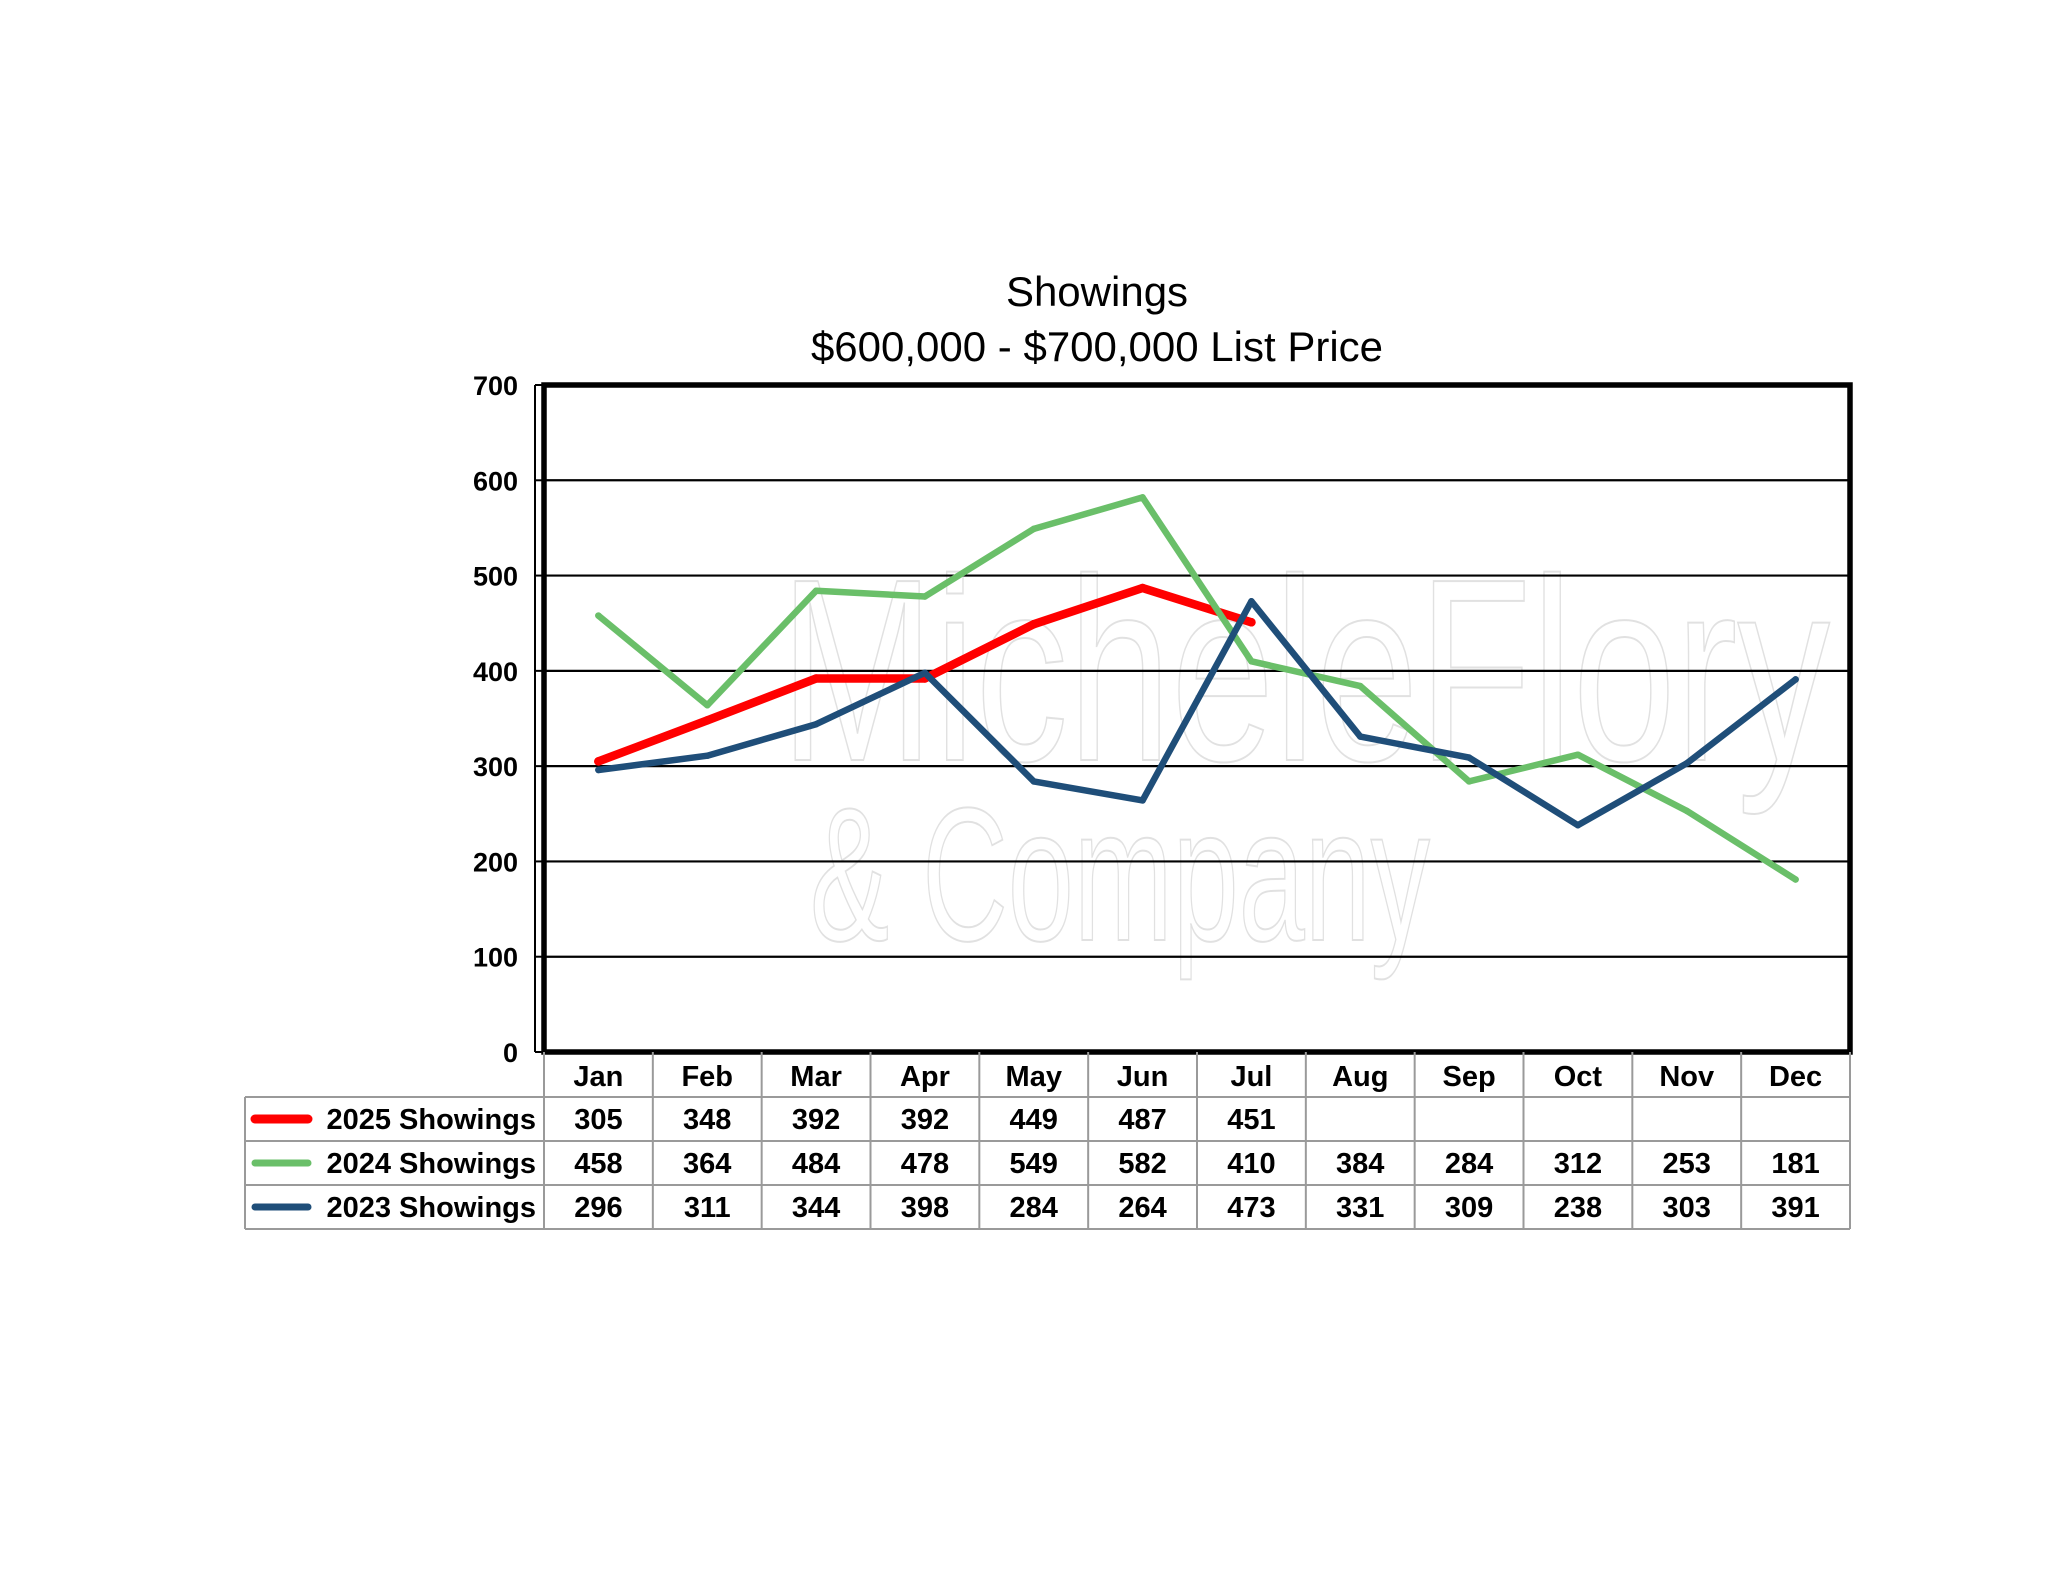  Describe the element at coordinates (1360, 1077) in the screenshot. I see `category-label: Aug` at that location.